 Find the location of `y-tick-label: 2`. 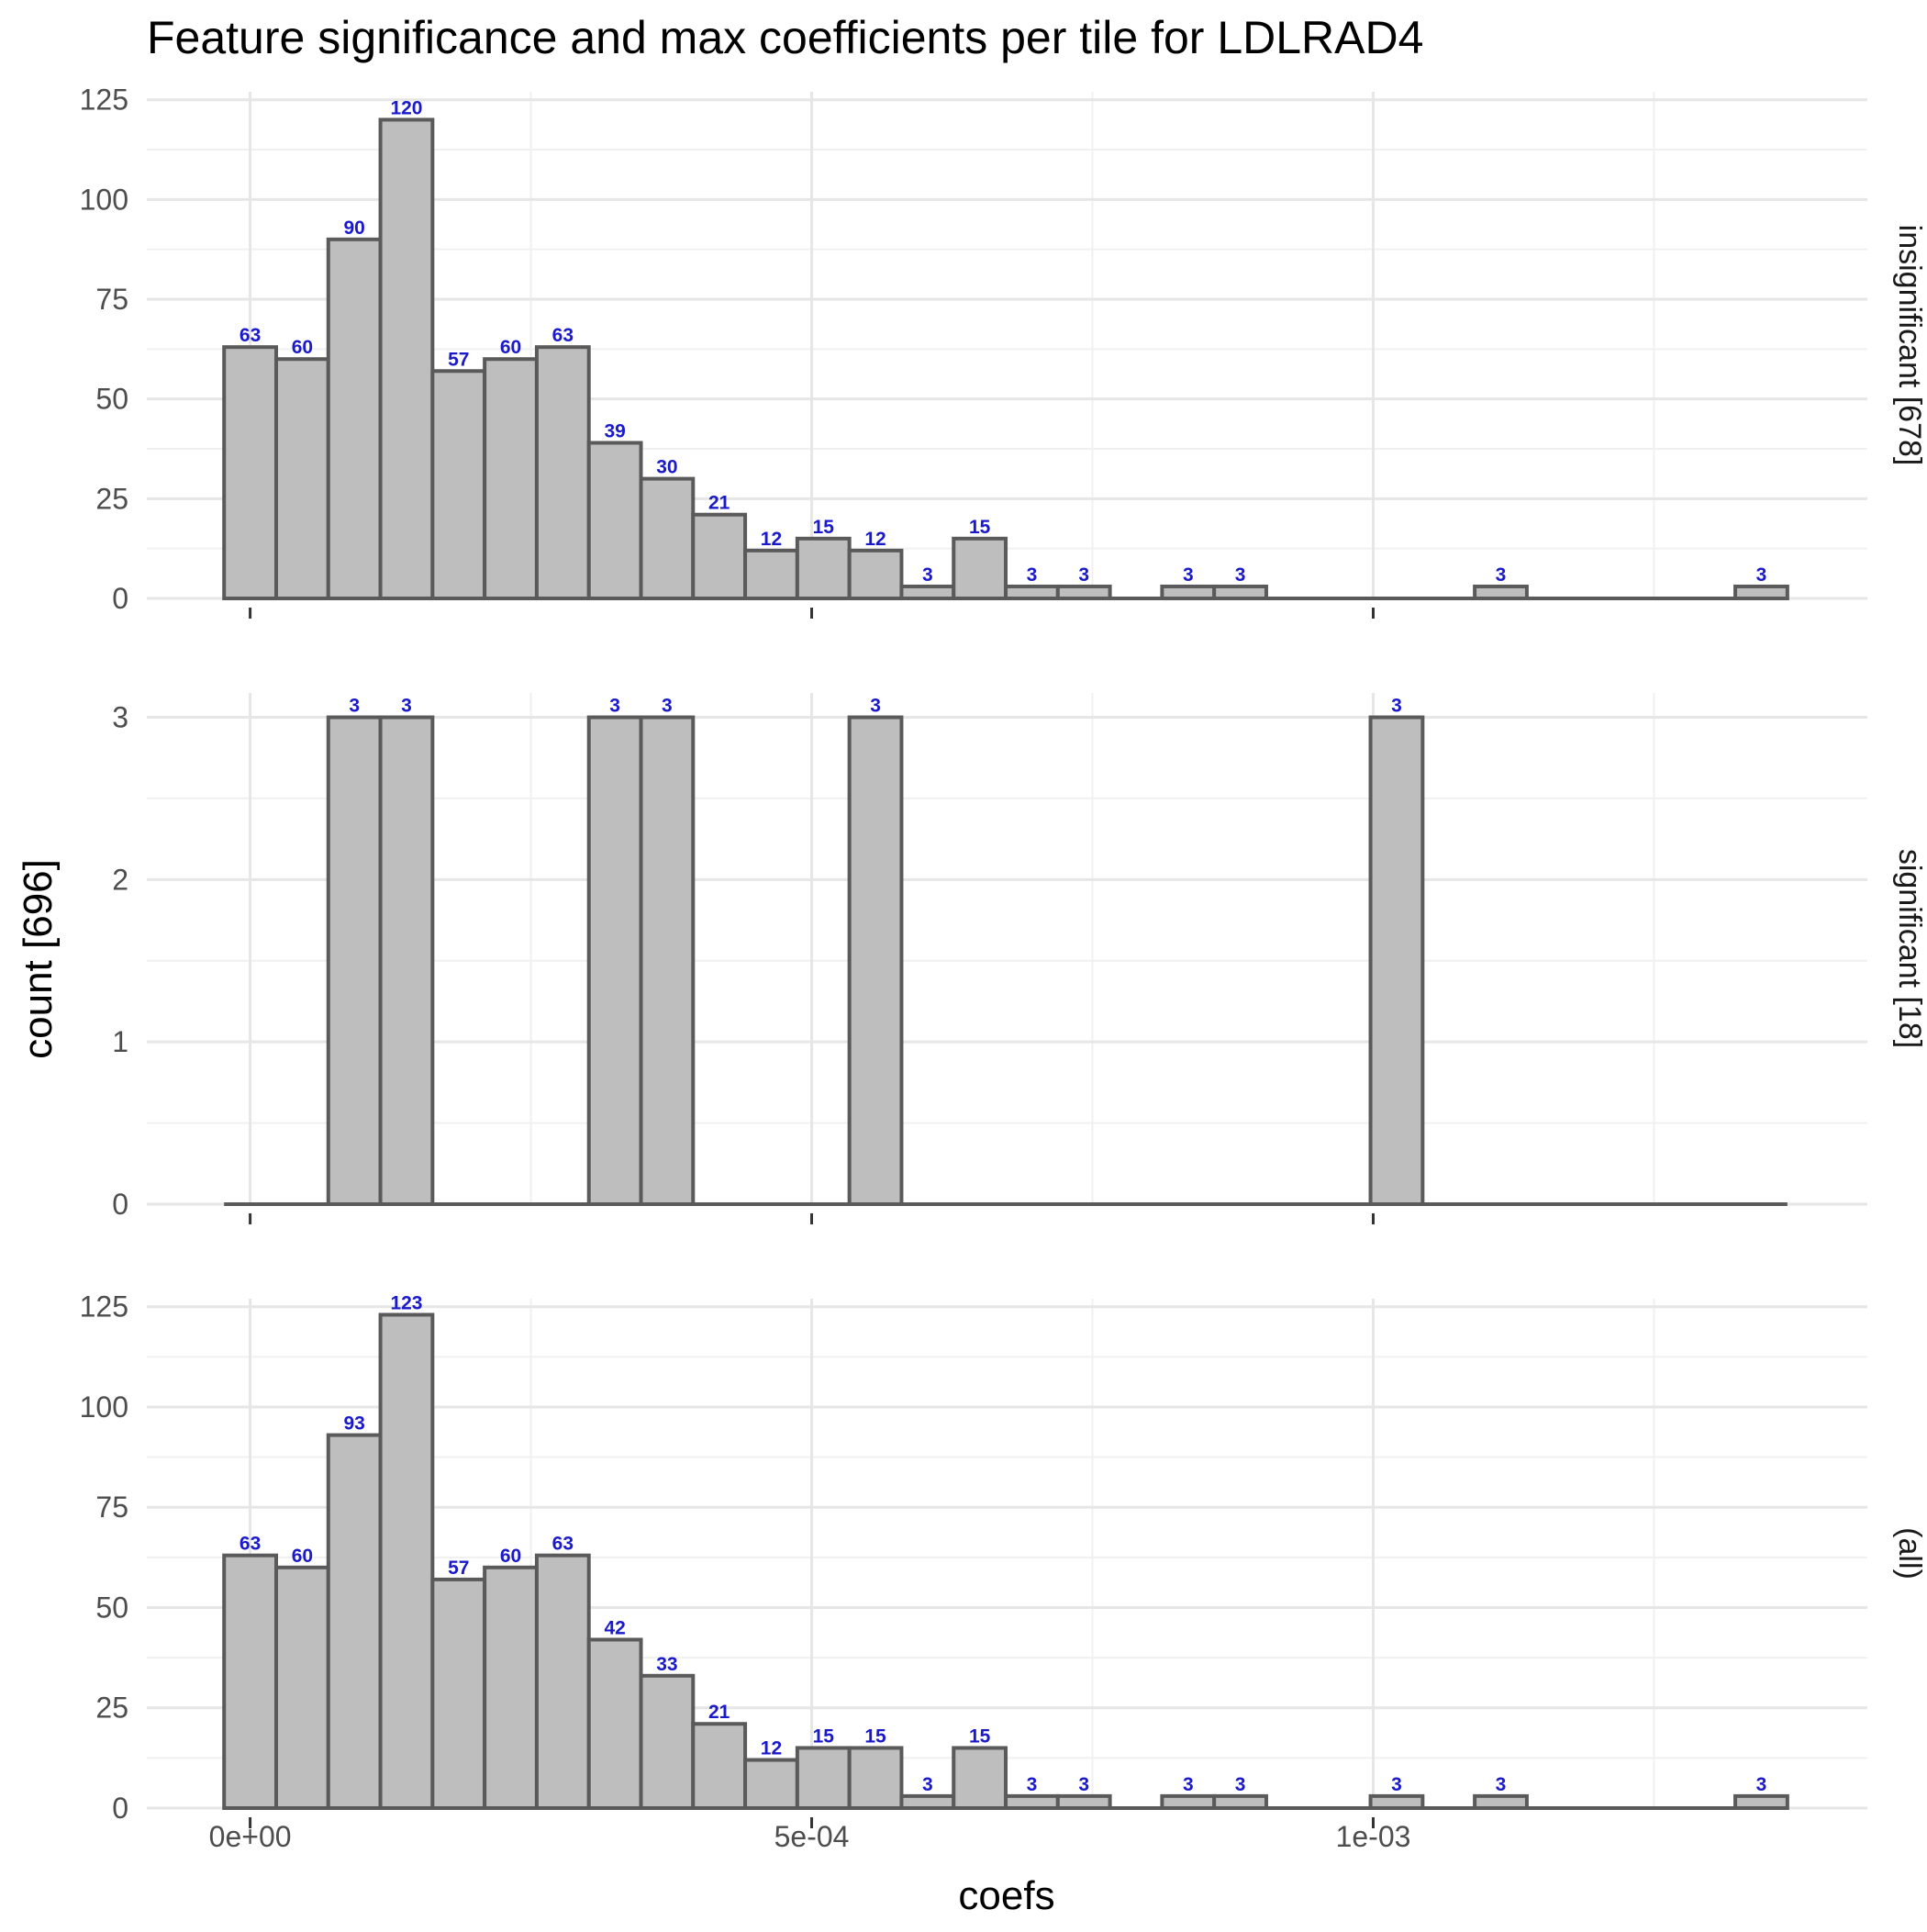

y-tick-label: 2 is located at coordinates (120, 880).